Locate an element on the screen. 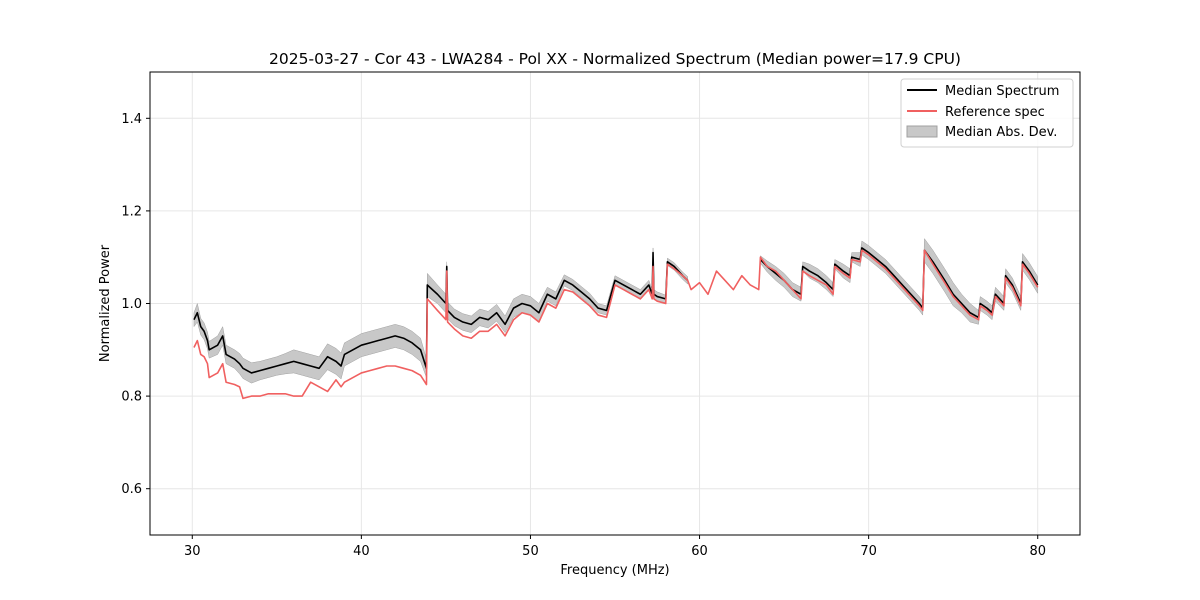 The image size is (1200, 600). y-axis-label: Normalized Power is located at coordinates (105, 303).